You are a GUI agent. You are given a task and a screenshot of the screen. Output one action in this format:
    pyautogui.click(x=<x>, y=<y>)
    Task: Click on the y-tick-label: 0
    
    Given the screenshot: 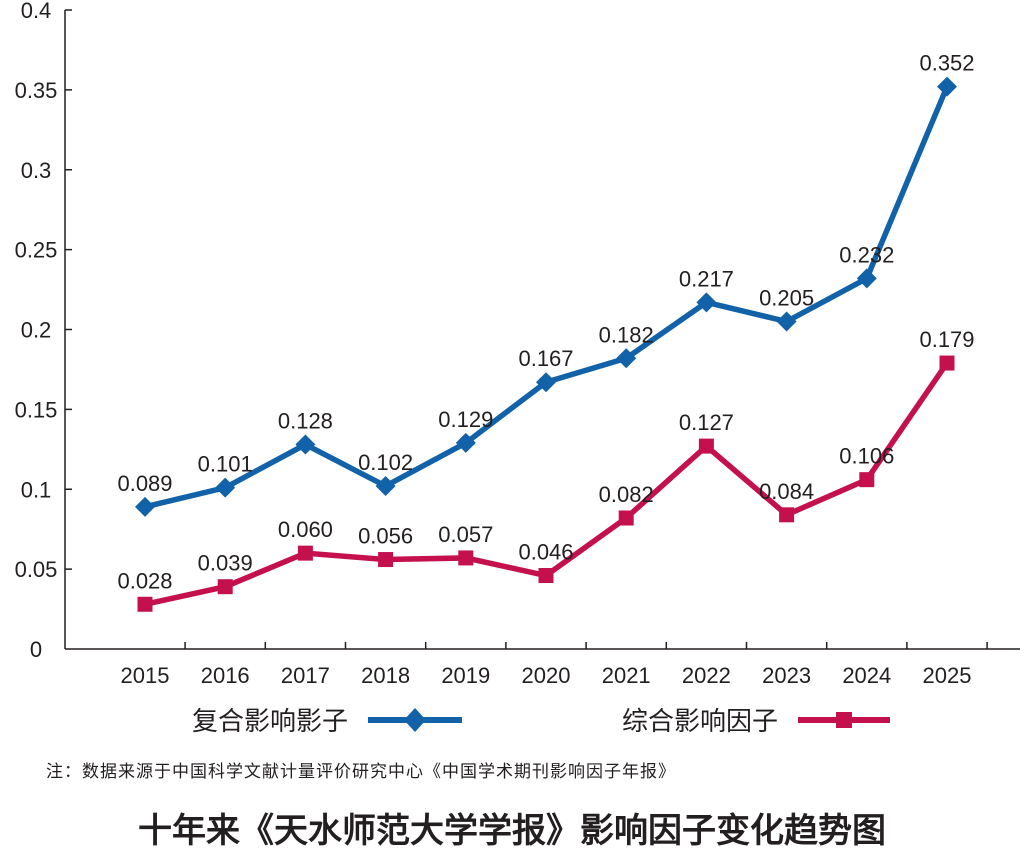 What is the action you would take?
    pyautogui.click(x=36, y=649)
    